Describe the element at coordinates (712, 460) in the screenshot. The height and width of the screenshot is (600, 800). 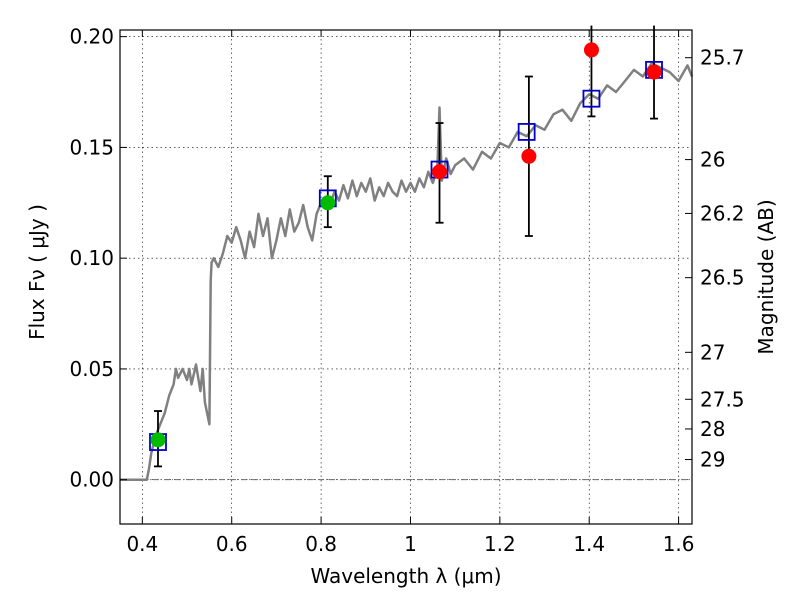
I see `mag-tick-label: 29` at that location.